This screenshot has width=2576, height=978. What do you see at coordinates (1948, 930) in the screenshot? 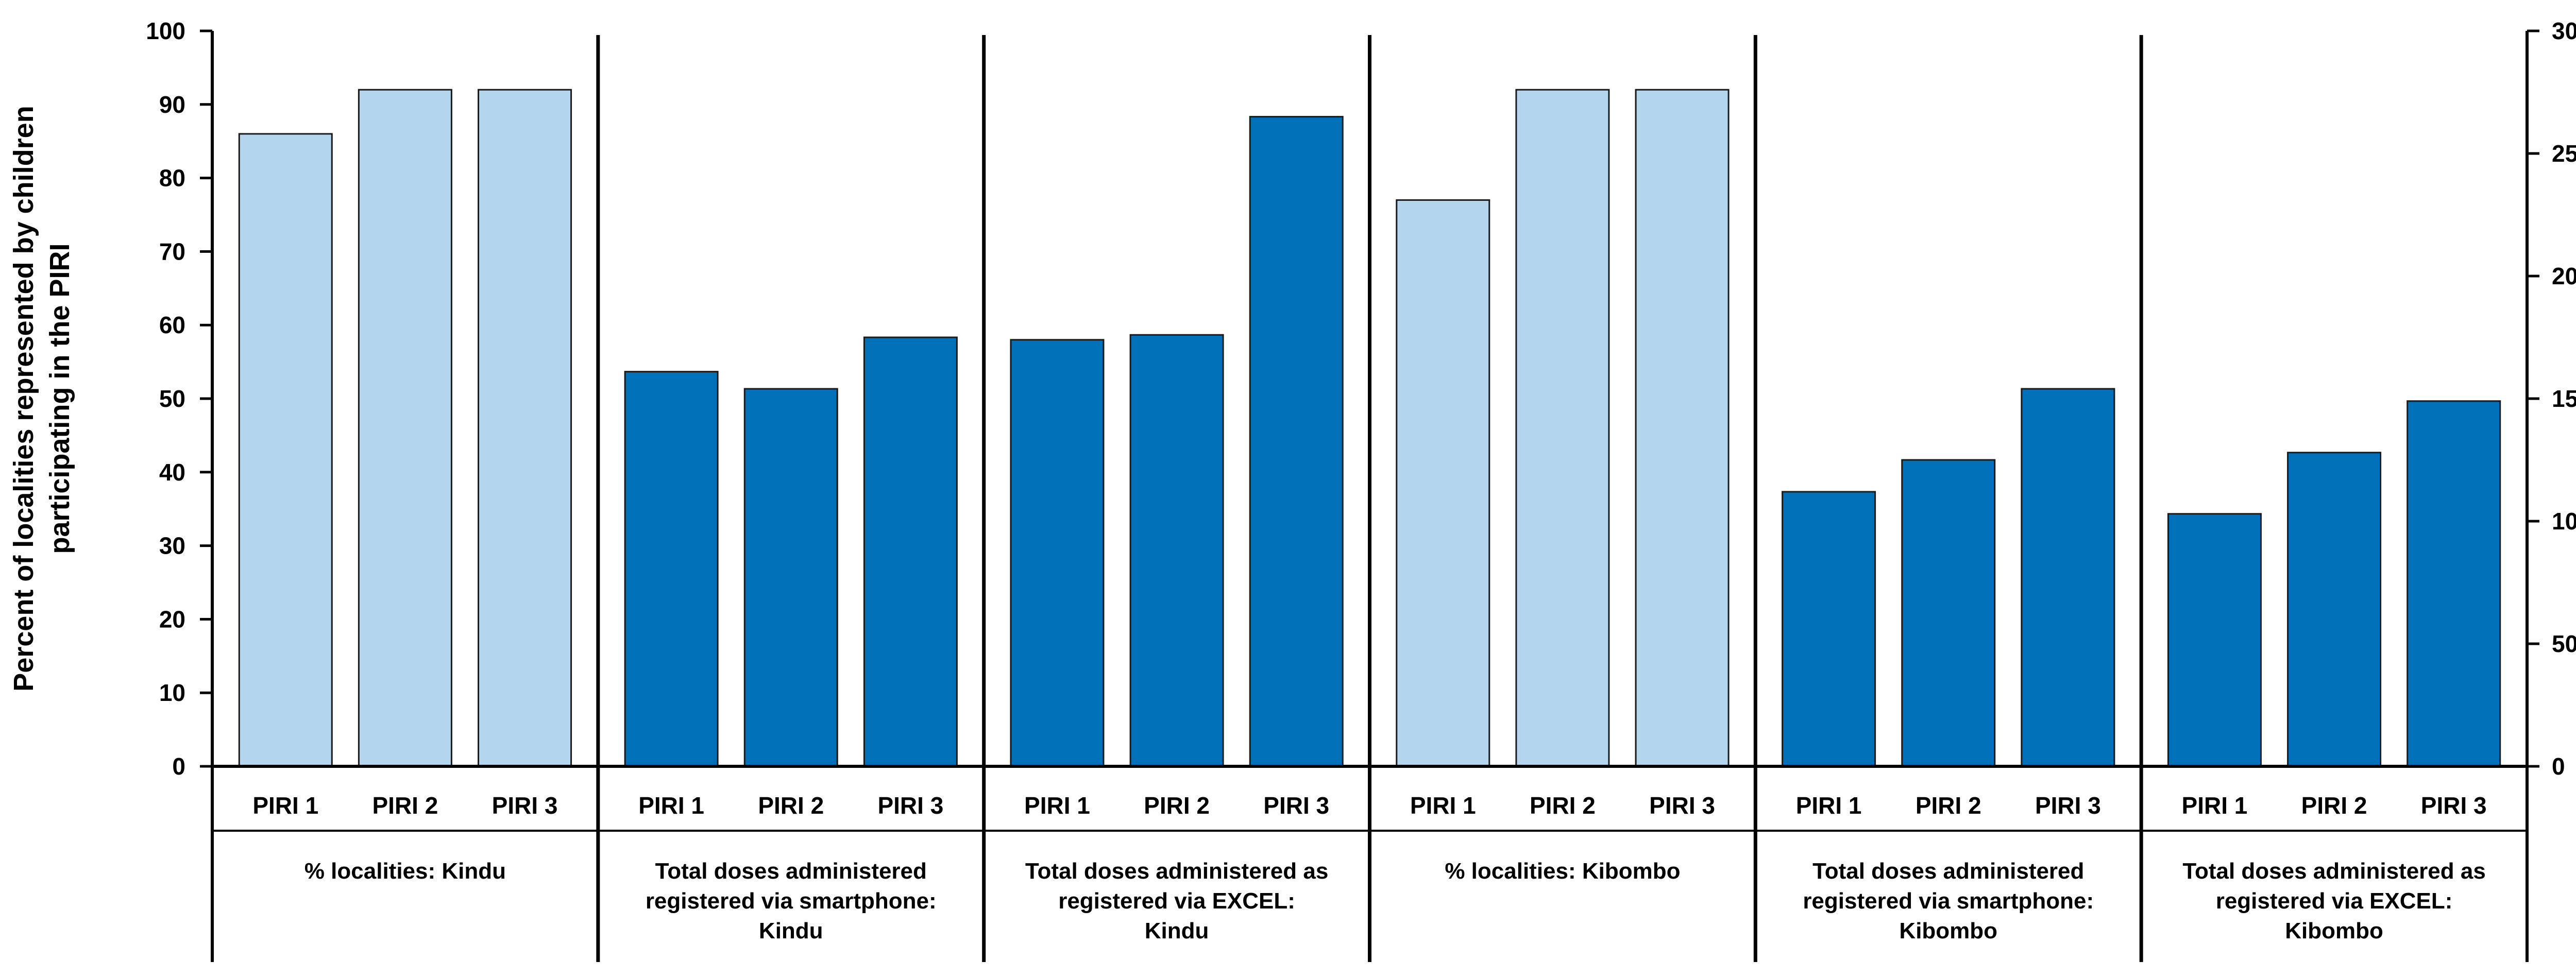
I see `group-label-5: Kibombo` at bounding box center [1948, 930].